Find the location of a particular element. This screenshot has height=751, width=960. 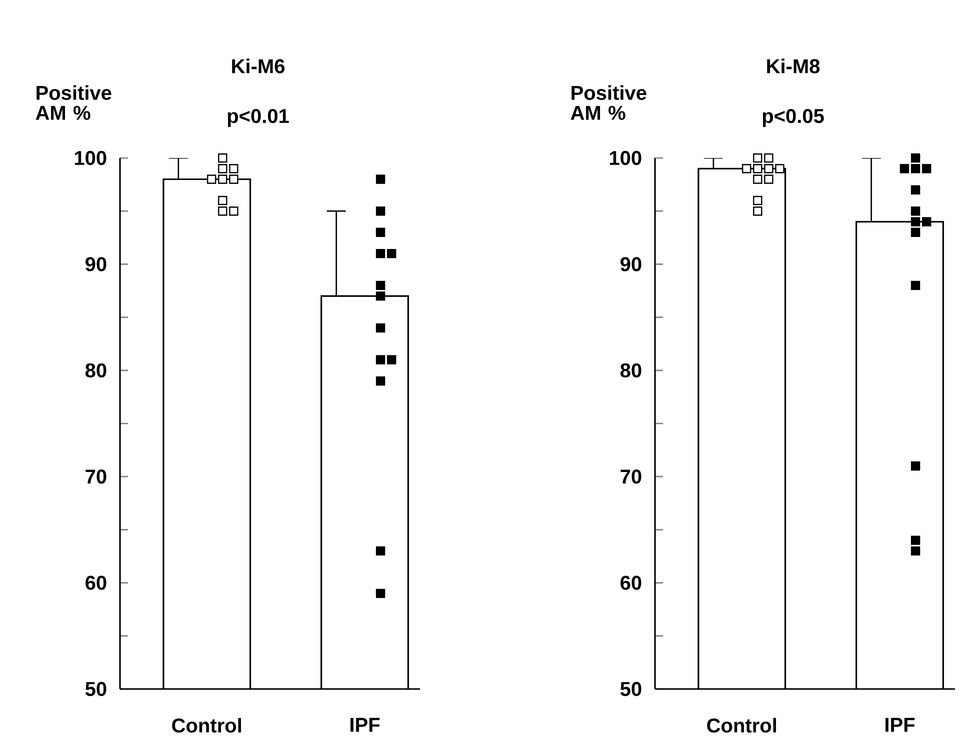

text: p<0.01 is located at coordinates (258, 118).